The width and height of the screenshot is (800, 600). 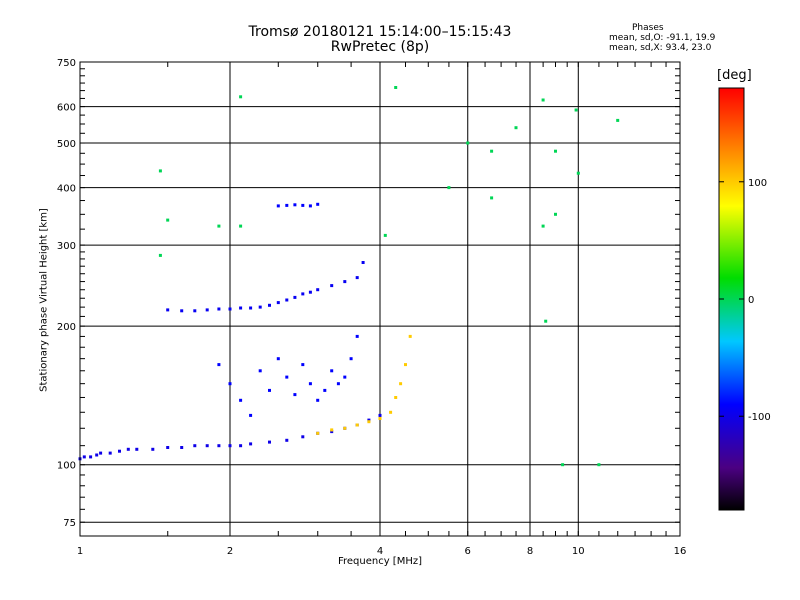 I want to click on x-axis-label: Frequency [MHz], so click(x=380, y=561).